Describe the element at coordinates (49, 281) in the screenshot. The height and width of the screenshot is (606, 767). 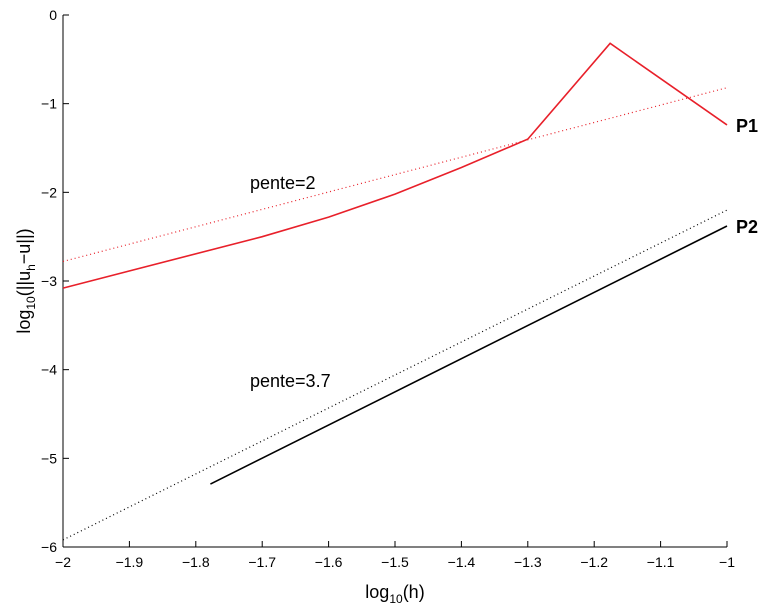
I see `y-tick-label: −3` at that location.